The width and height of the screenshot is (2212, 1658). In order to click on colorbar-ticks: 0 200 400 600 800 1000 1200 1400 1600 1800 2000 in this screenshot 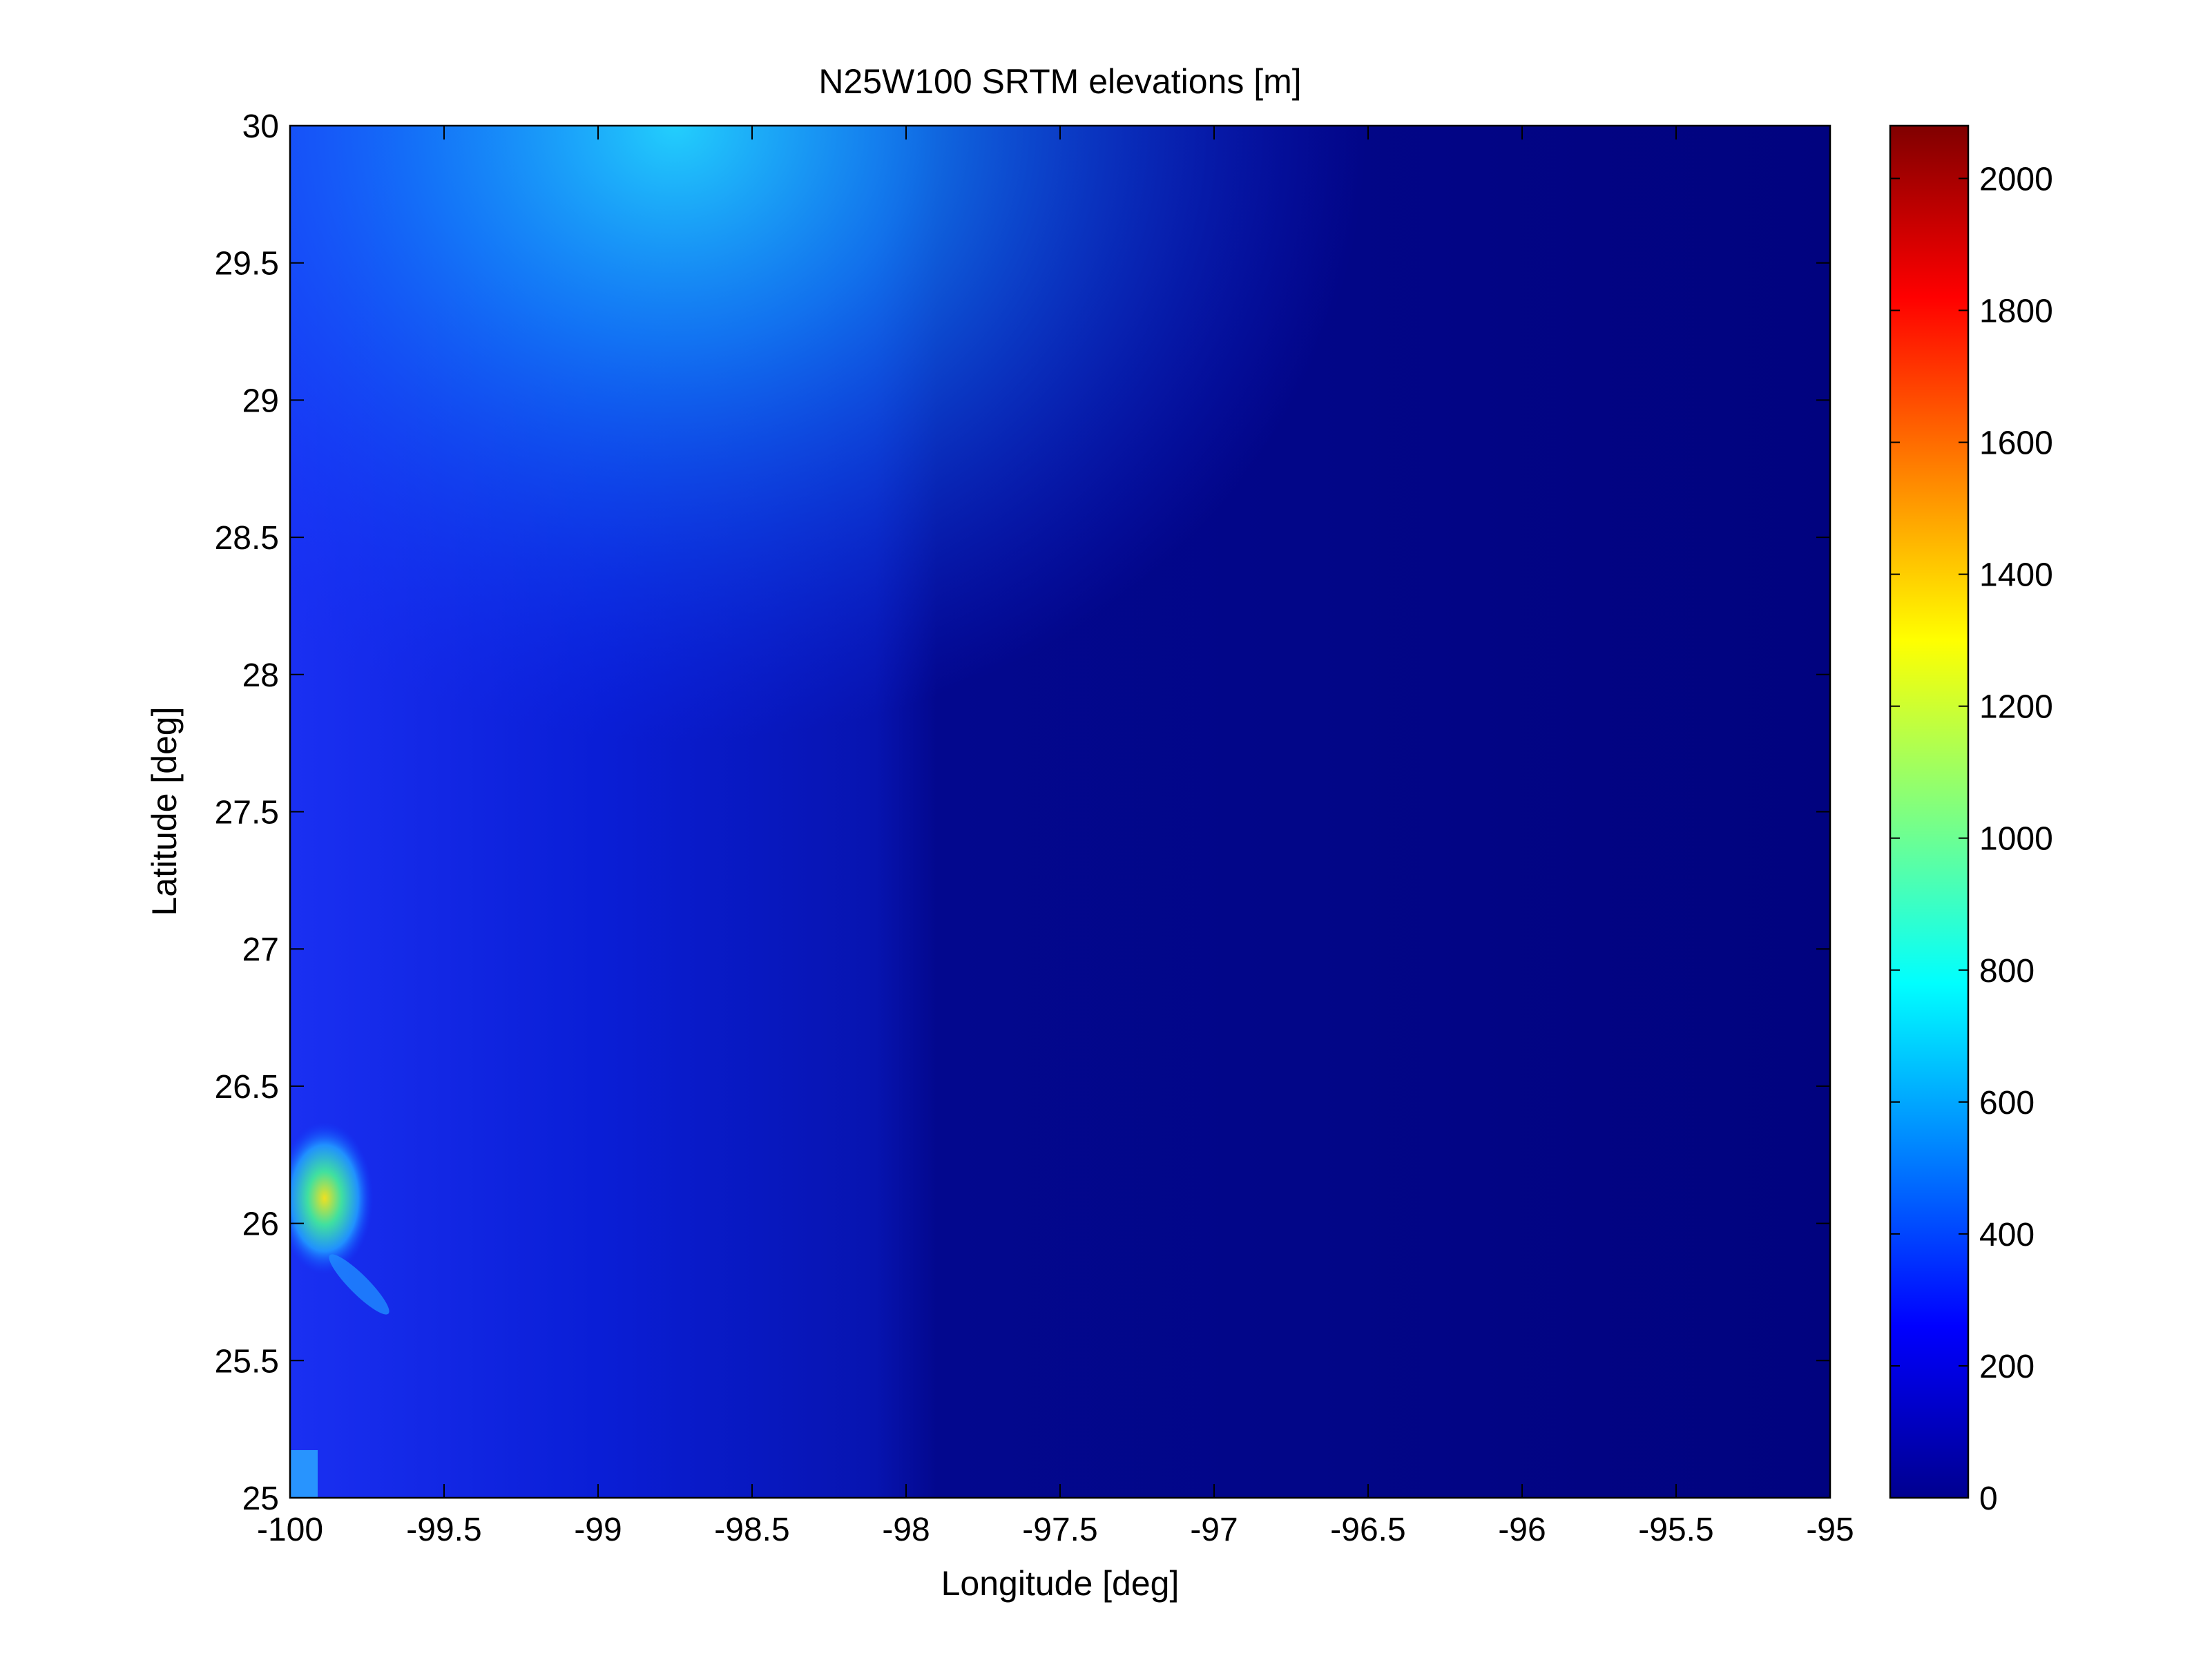, I will do `click(1971, 839)`.